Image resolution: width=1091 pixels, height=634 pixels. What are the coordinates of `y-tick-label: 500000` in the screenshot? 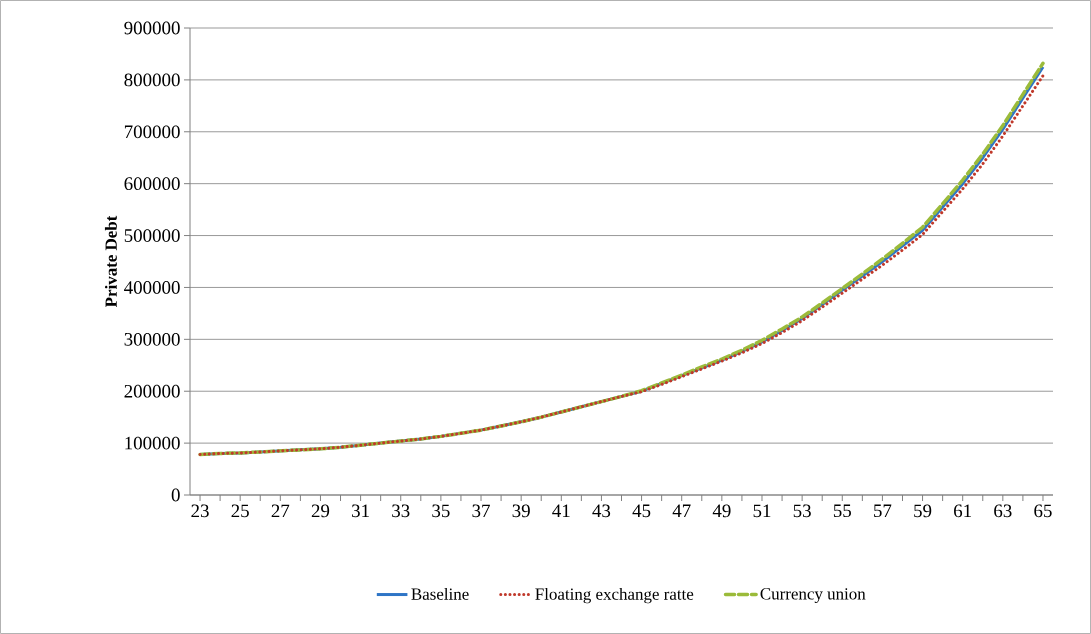 It's located at (152, 235).